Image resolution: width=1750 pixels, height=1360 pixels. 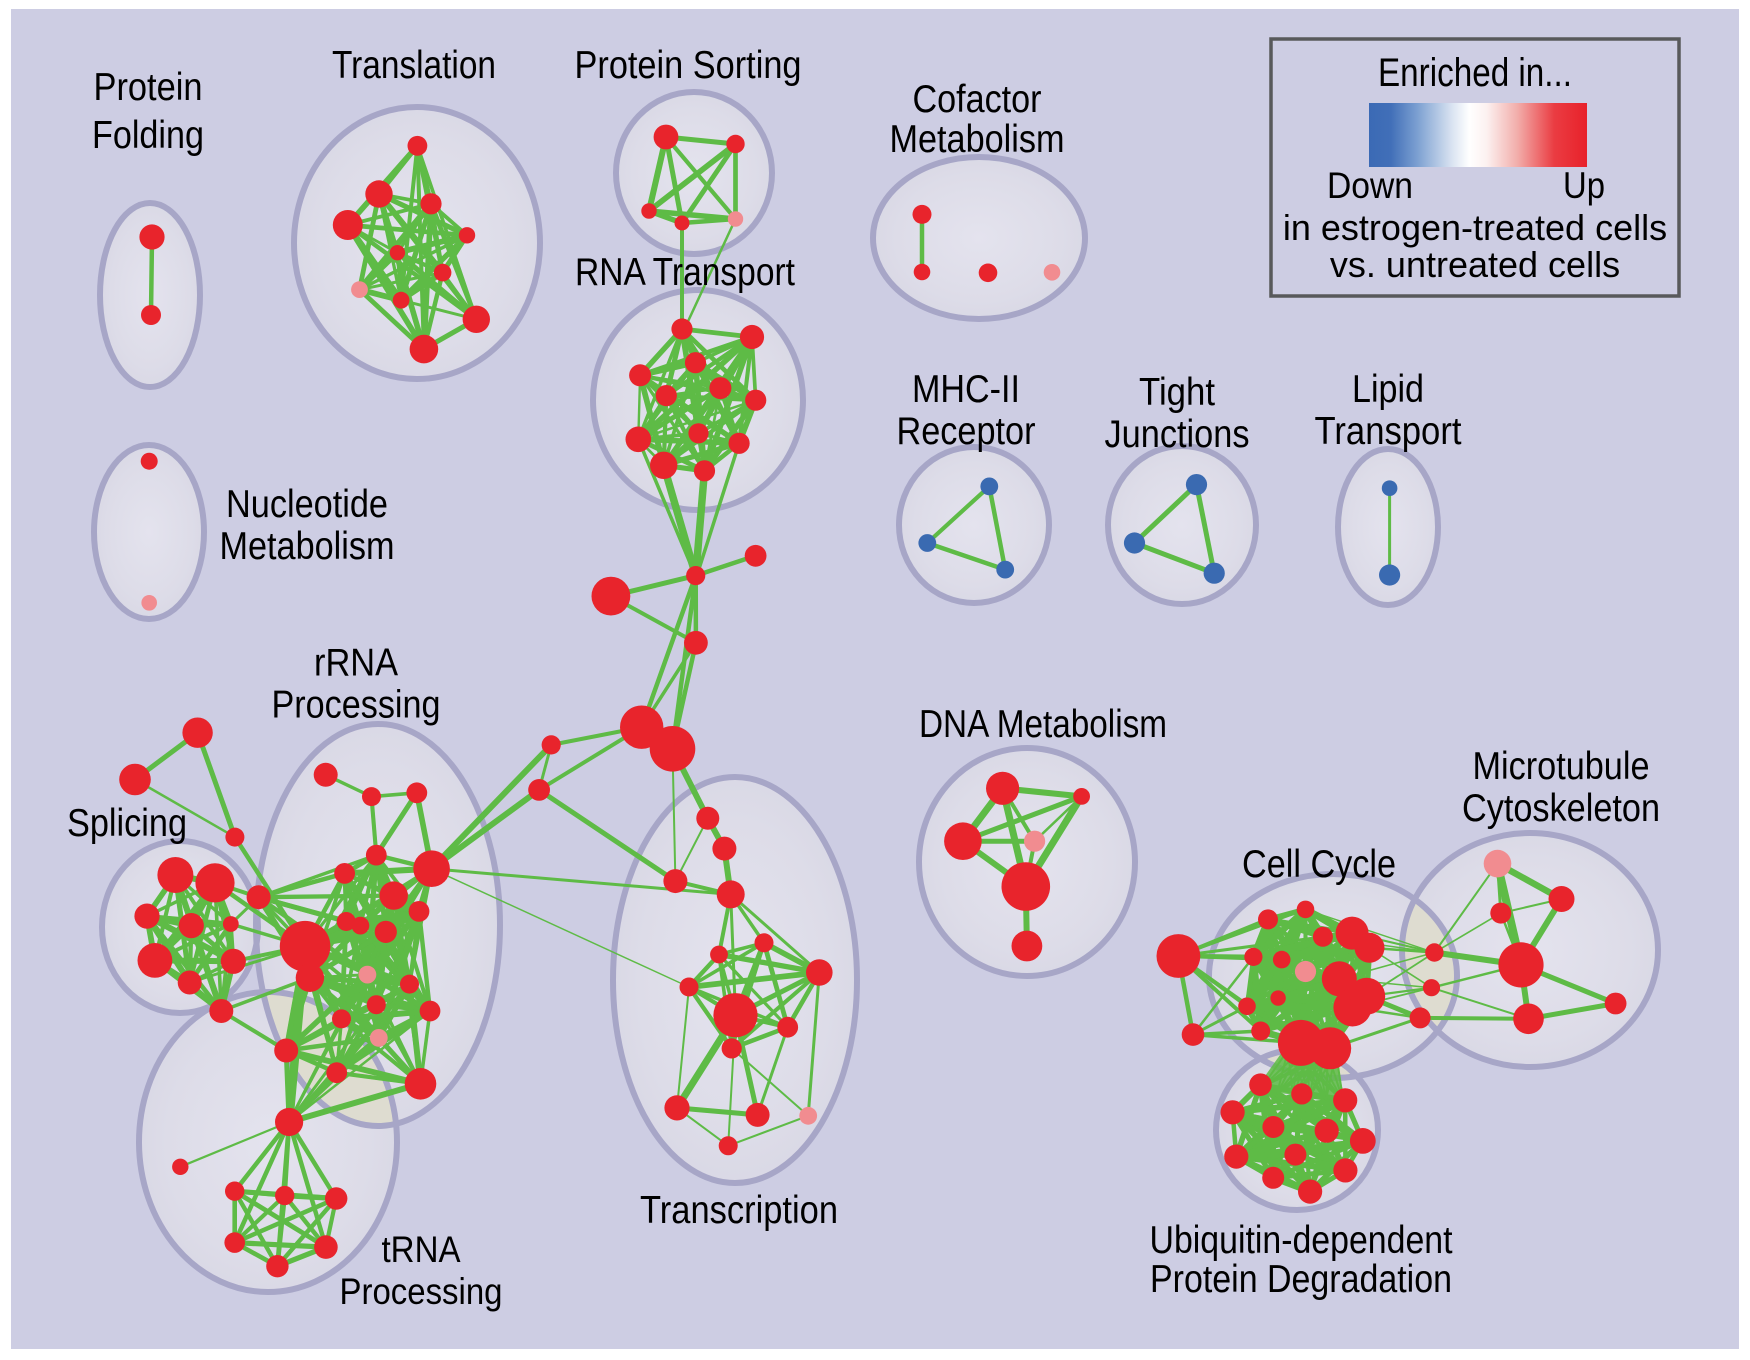 What do you see at coordinates (1301, 1240) in the screenshot?
I see `svg-text: Ubiquitin-dependent` at bounding box center [1301, 1240].